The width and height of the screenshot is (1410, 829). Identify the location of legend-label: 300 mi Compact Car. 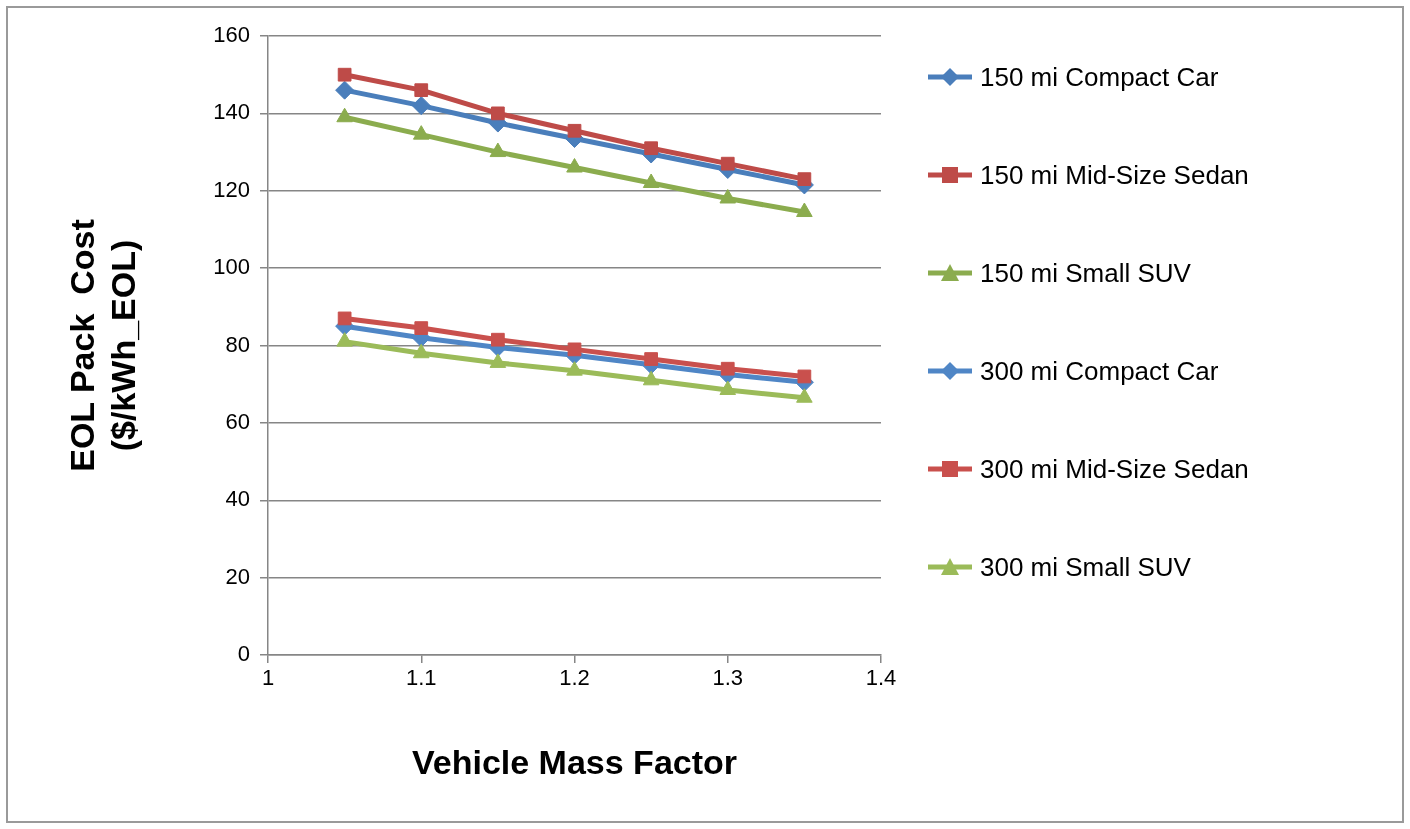
(1099, 371).